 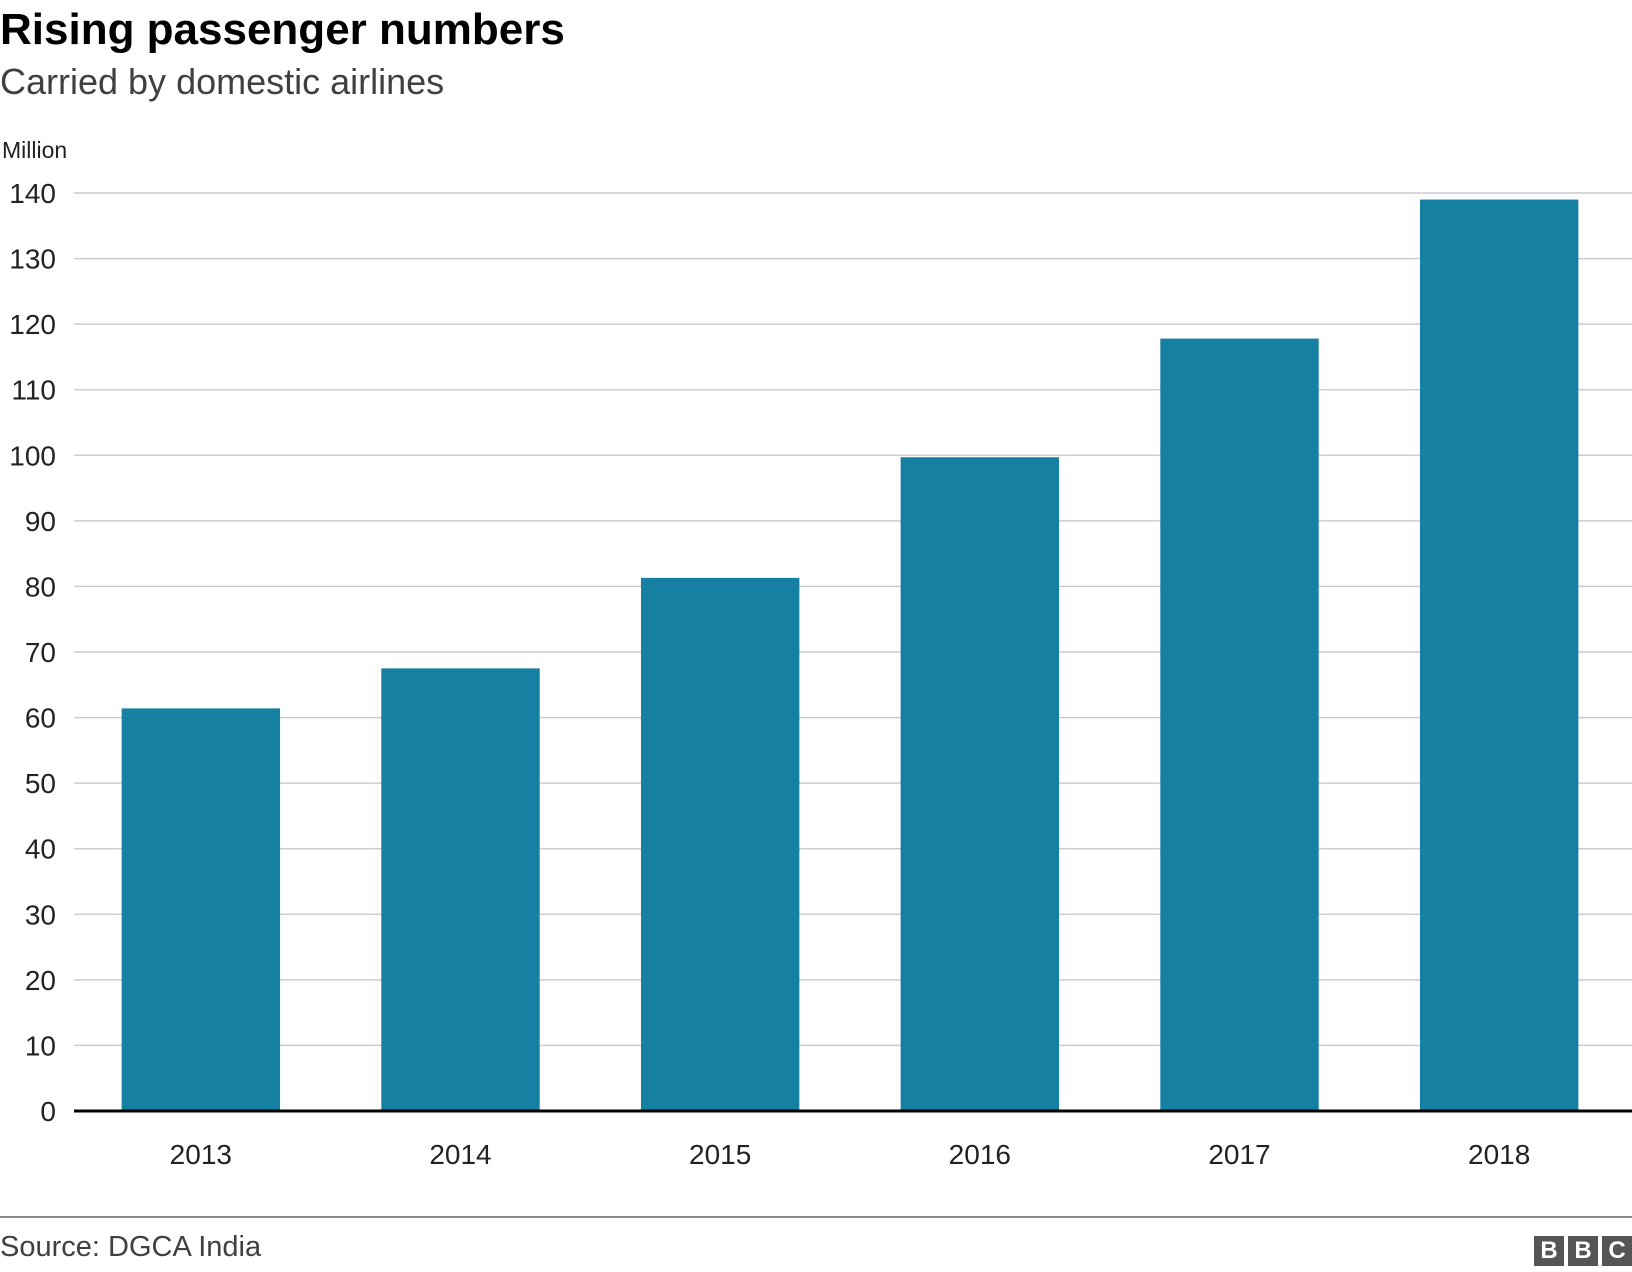 What do you see at coordinates (40, 849) in the screenshot?
I see `y-tick-label: 40` at bounding box center [40, 849].